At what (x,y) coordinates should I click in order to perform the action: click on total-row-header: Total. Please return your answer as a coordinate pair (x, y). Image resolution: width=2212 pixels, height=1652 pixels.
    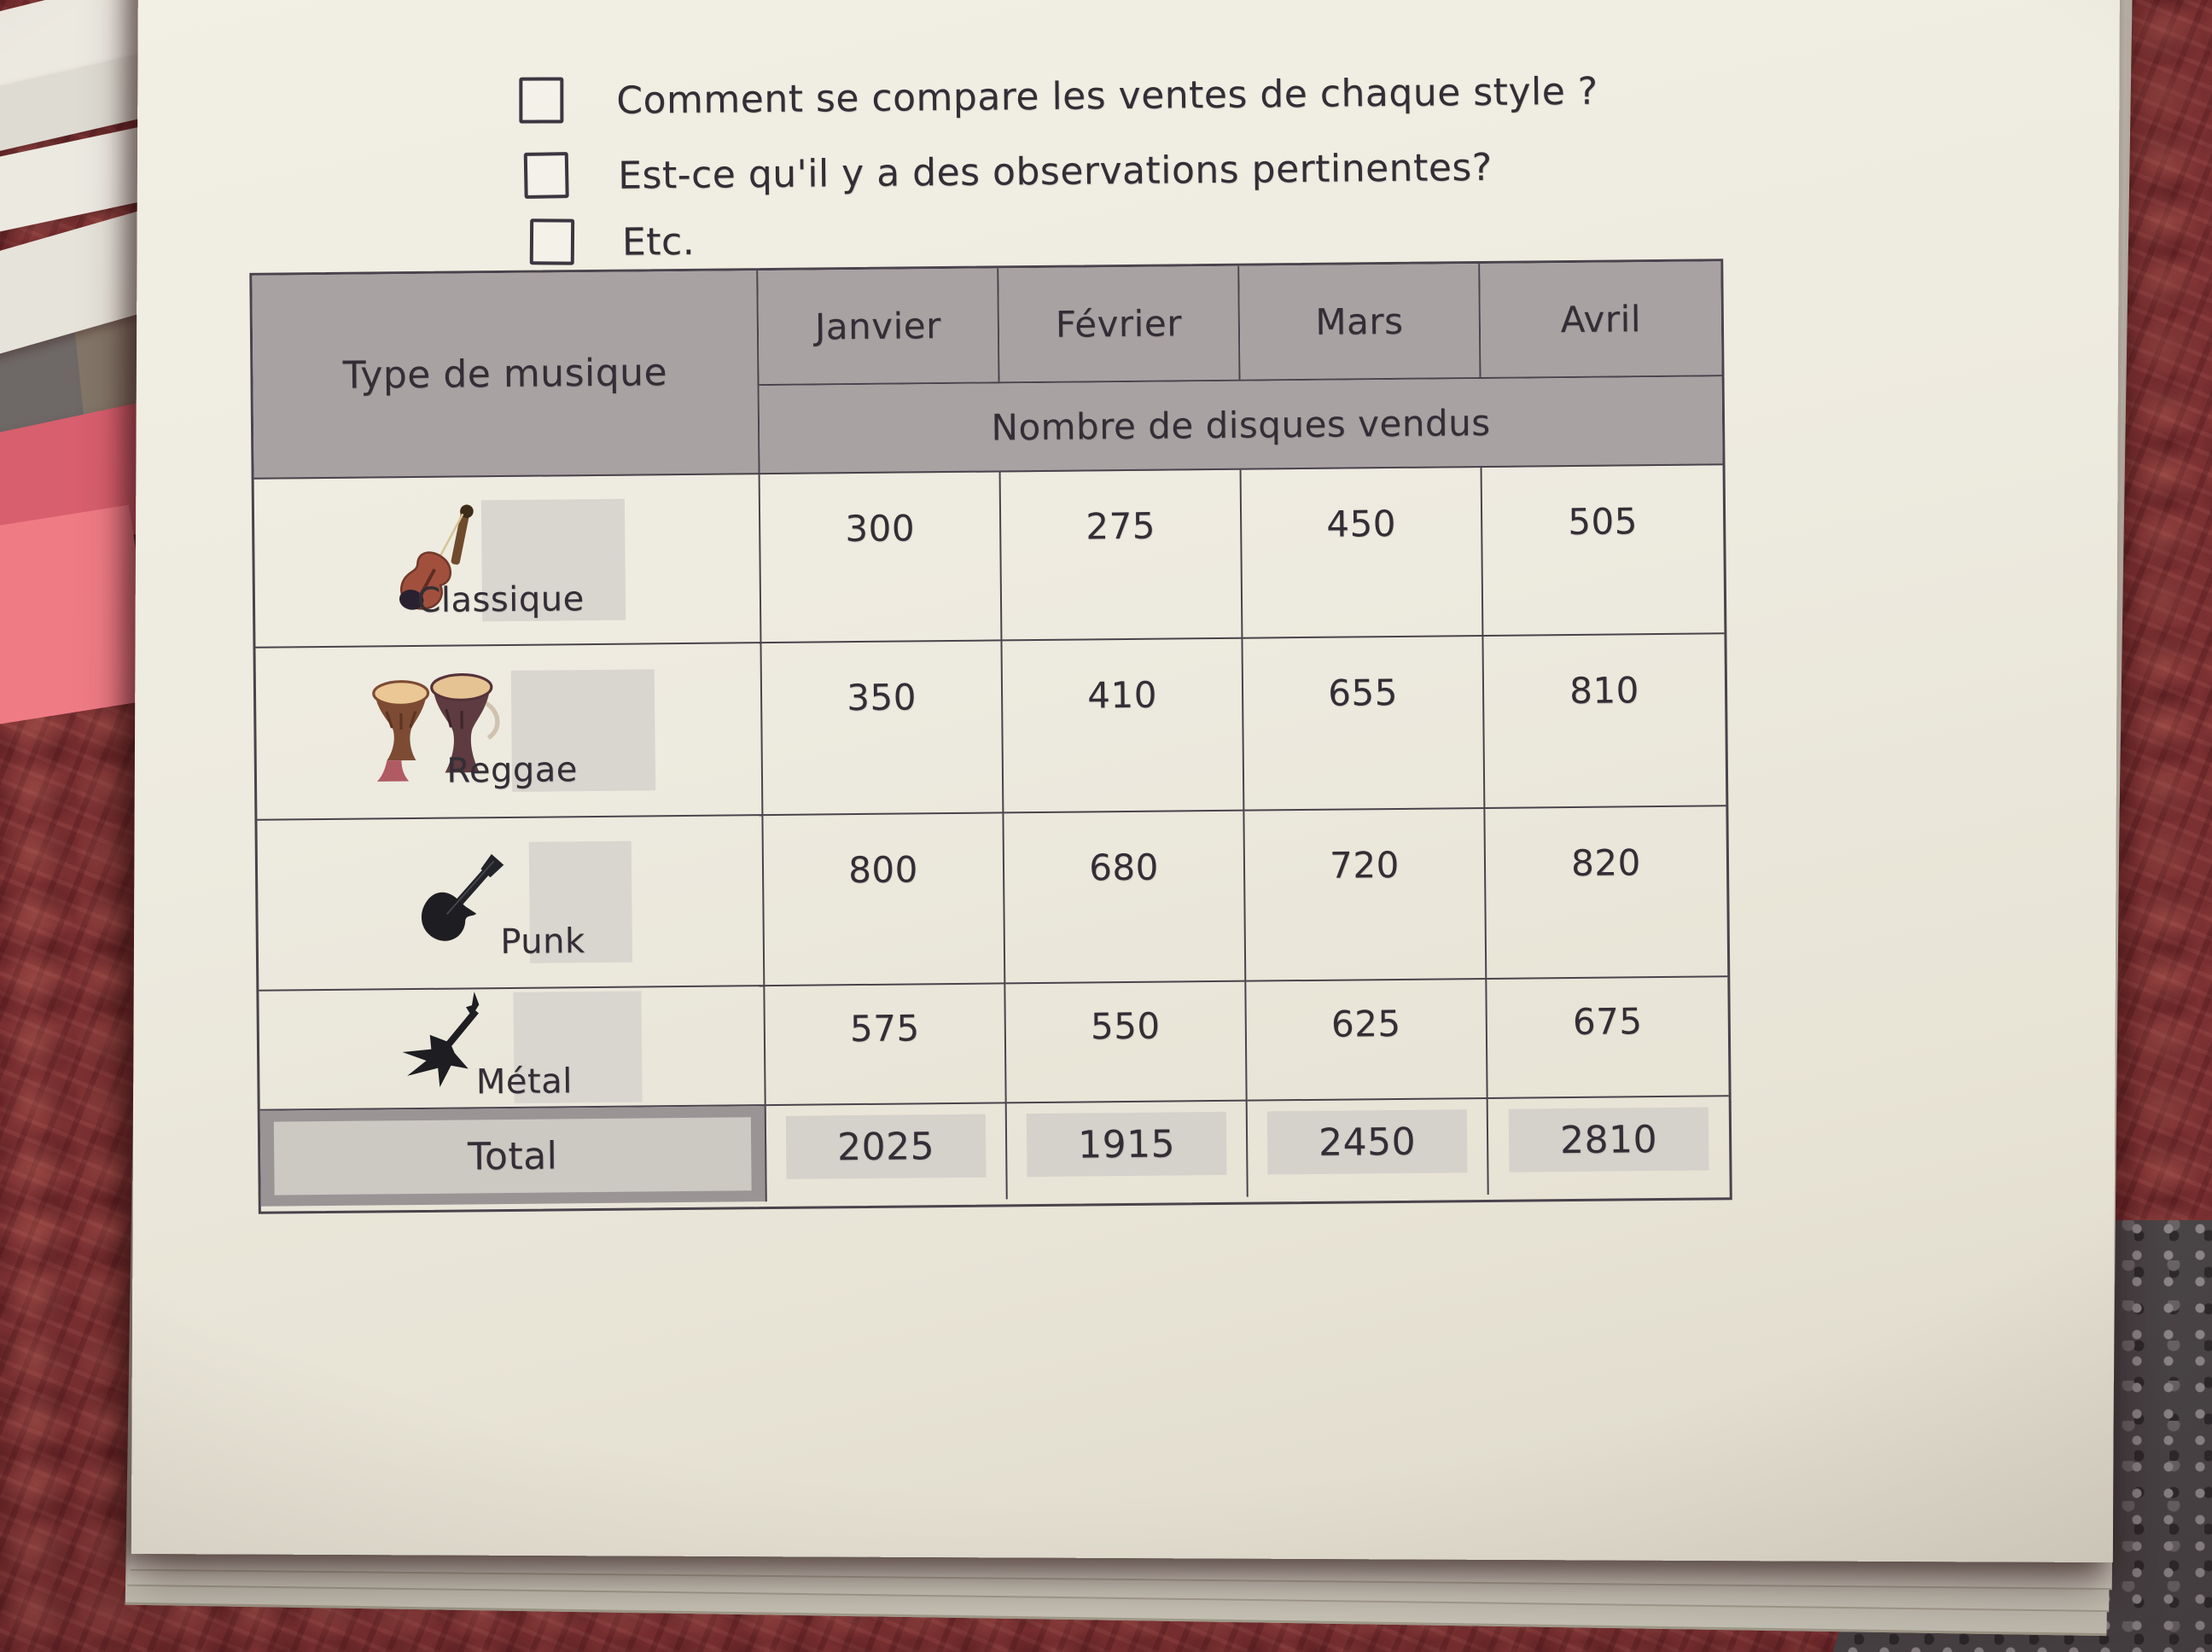
    Looking at the image, I should click on (513, 1156).